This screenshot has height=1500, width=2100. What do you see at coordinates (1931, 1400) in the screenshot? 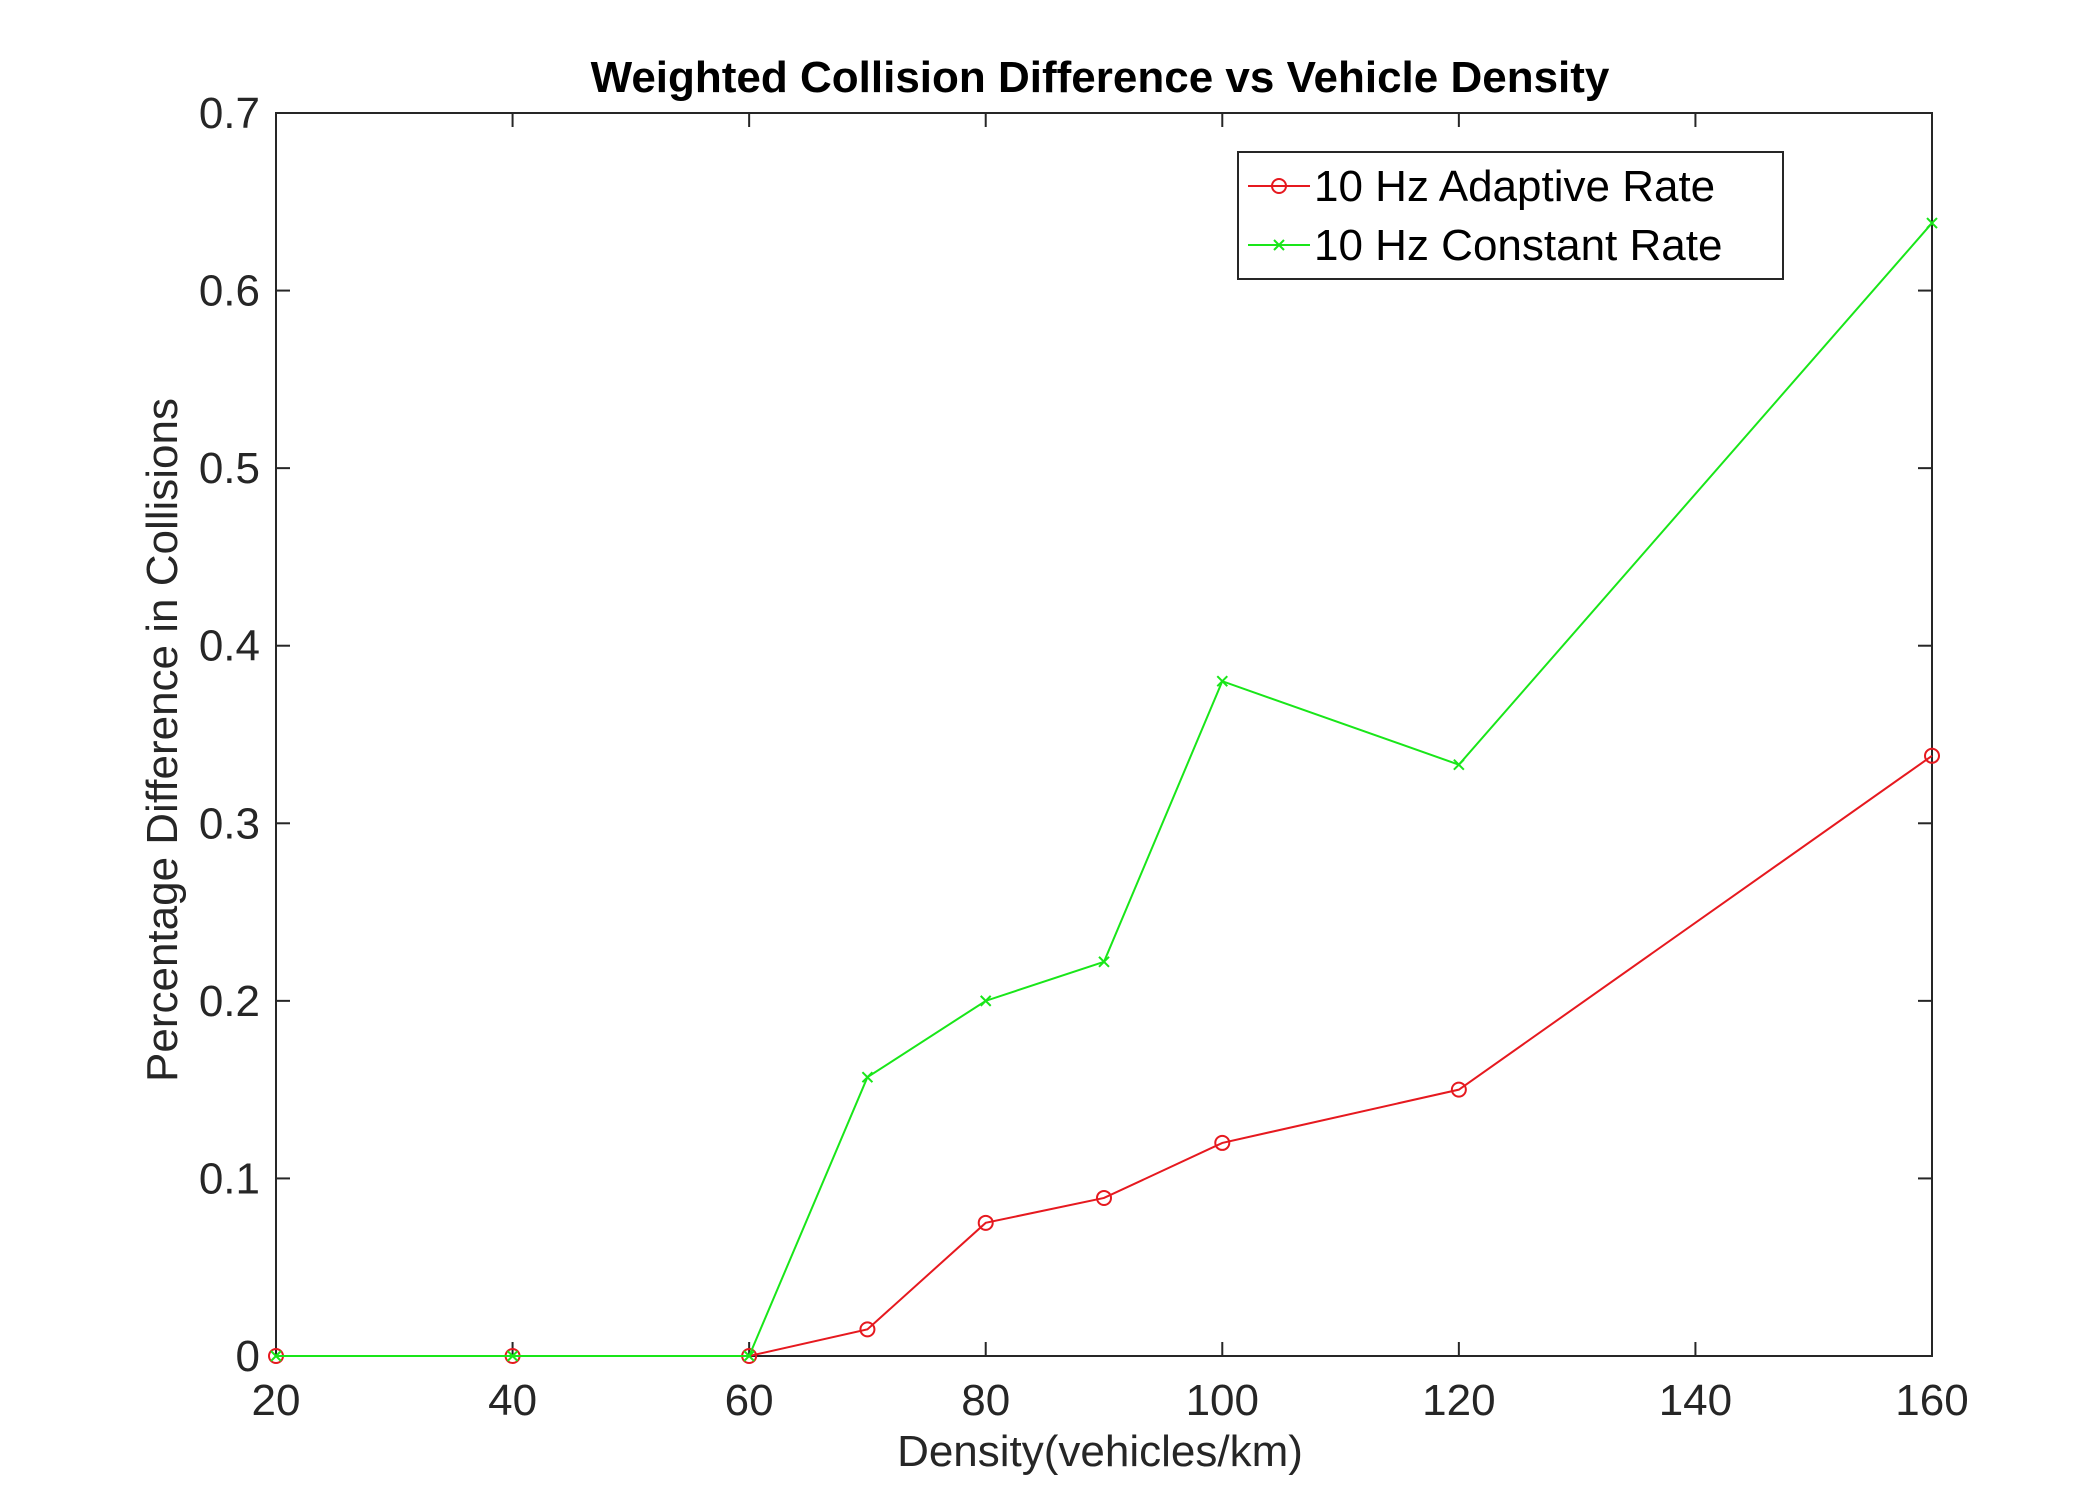
I see `x-tick-label: 160` at bounding box center [1931, 1400].